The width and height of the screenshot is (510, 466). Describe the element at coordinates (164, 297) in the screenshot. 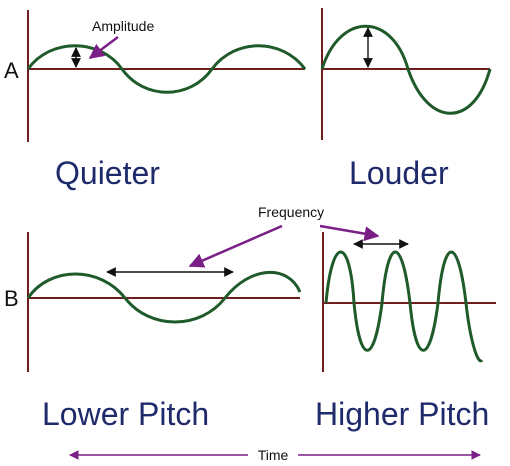

I see `lower-pitch-wave` at that location.